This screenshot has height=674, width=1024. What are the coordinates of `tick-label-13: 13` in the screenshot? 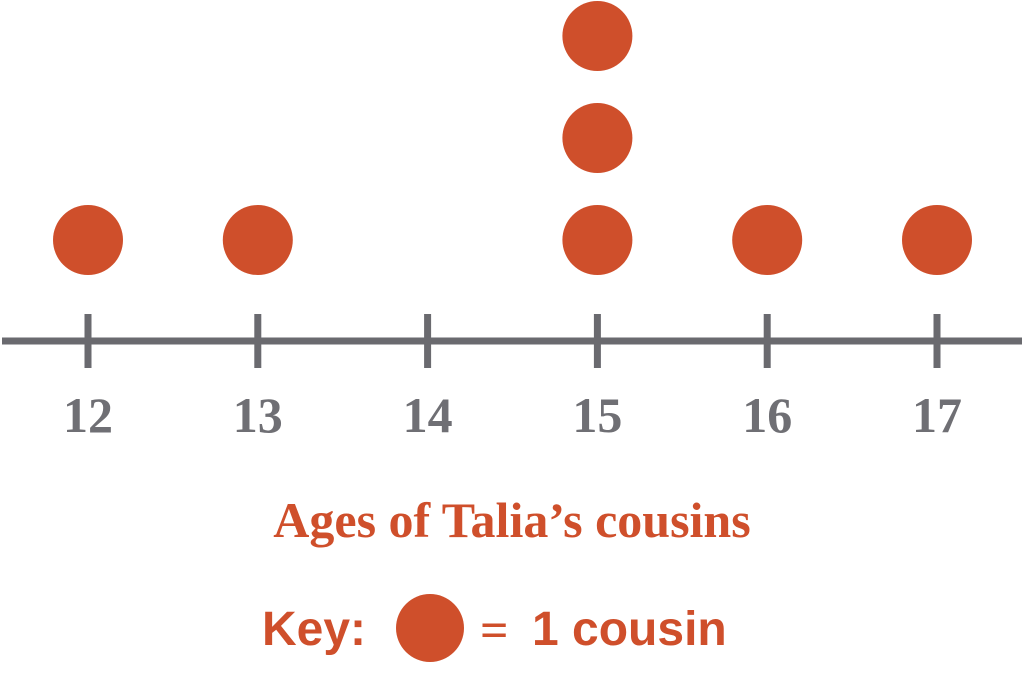 It's located at (258, 415).